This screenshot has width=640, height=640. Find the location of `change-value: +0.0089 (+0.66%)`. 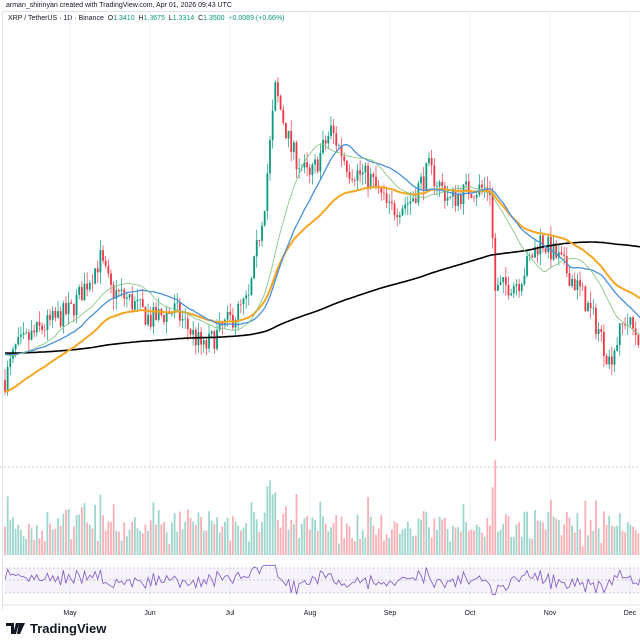

change-value: +0.0089 (+0.66%) is located at coordinates (256, 18).